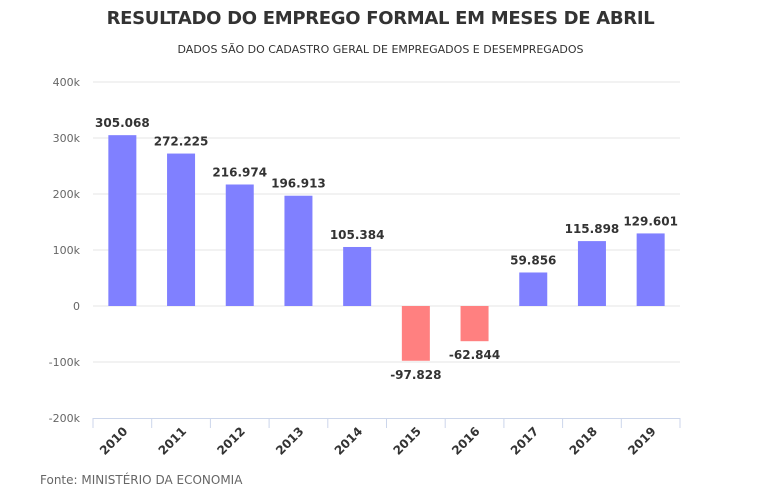  What do you see at coordinates (239, 245) in the screenshot?
I see `bar-2012` at bounding box center [239, 245].